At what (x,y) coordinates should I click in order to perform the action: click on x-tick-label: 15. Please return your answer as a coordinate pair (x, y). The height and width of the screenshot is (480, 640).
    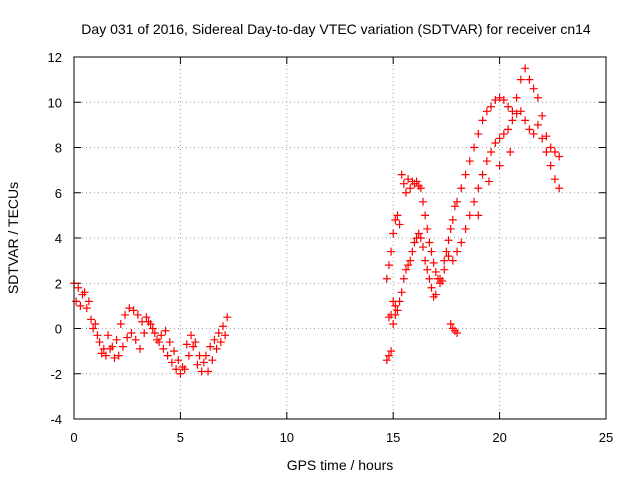
    Looking at the image, I should click on (393, 437).